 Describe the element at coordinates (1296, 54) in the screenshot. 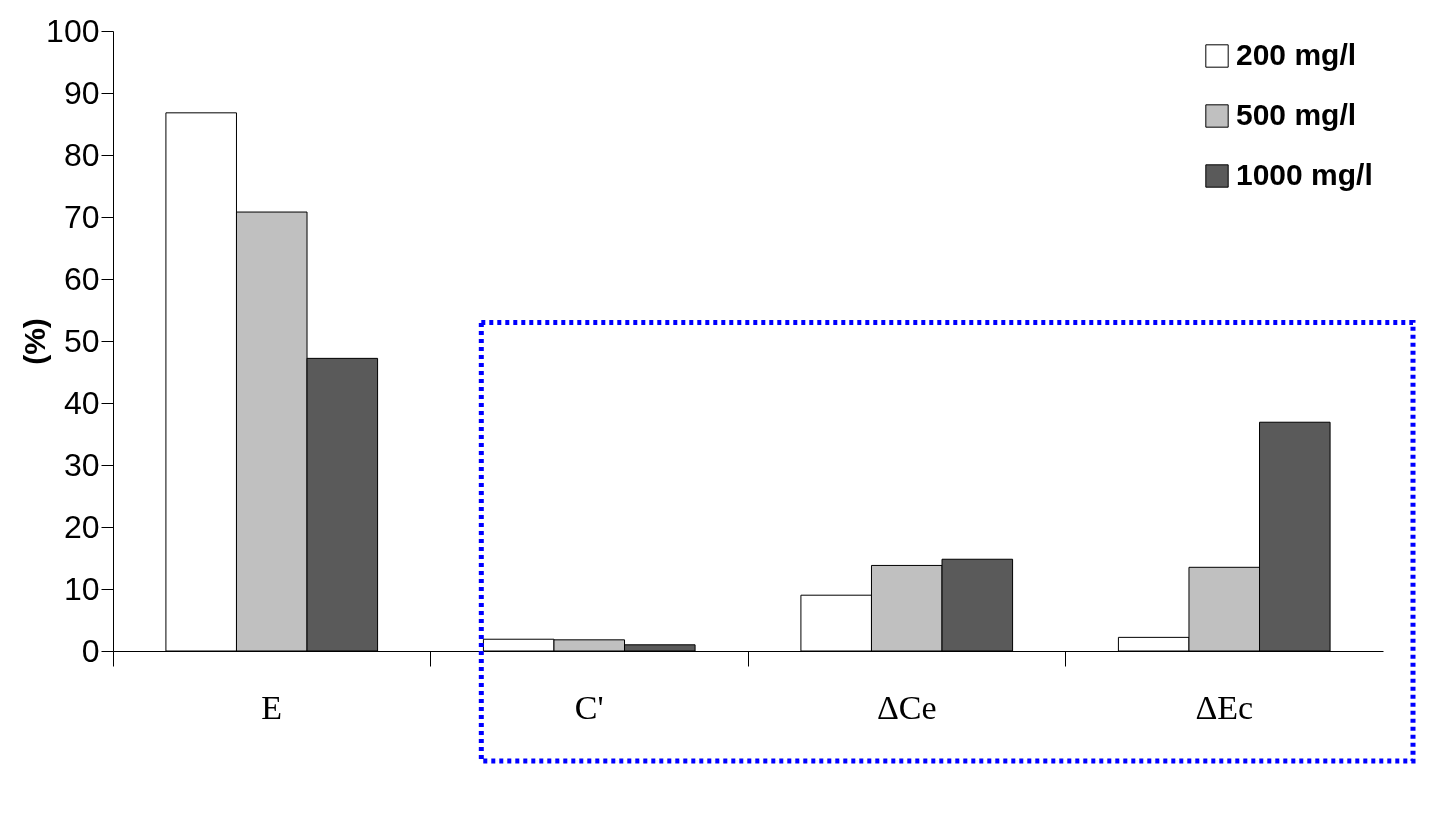

I see `legend-label: 200 mg/l` at that location.